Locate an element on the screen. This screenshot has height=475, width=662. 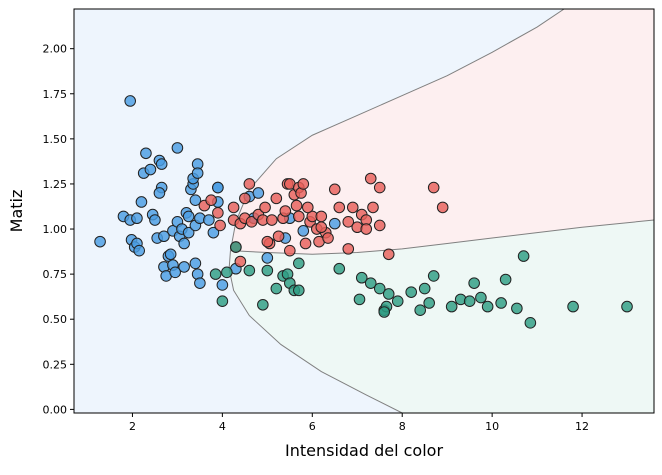
y-tick-label: 1.50 is located at coordinates (55, 139).